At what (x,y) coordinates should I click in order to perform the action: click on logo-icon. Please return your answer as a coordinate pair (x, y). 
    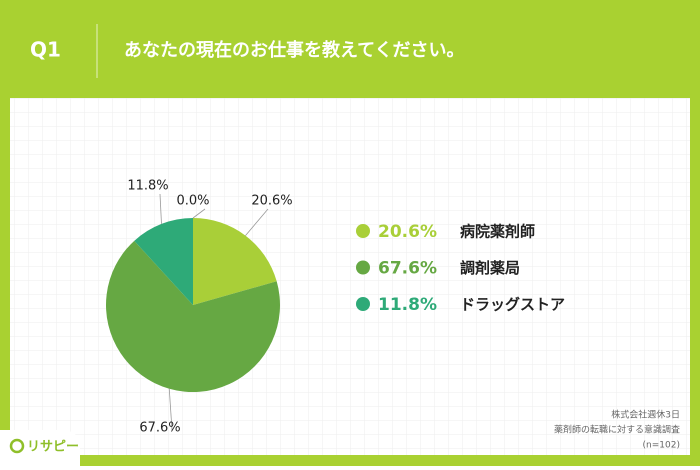
    Looking at the image, I should click on (17, 446).